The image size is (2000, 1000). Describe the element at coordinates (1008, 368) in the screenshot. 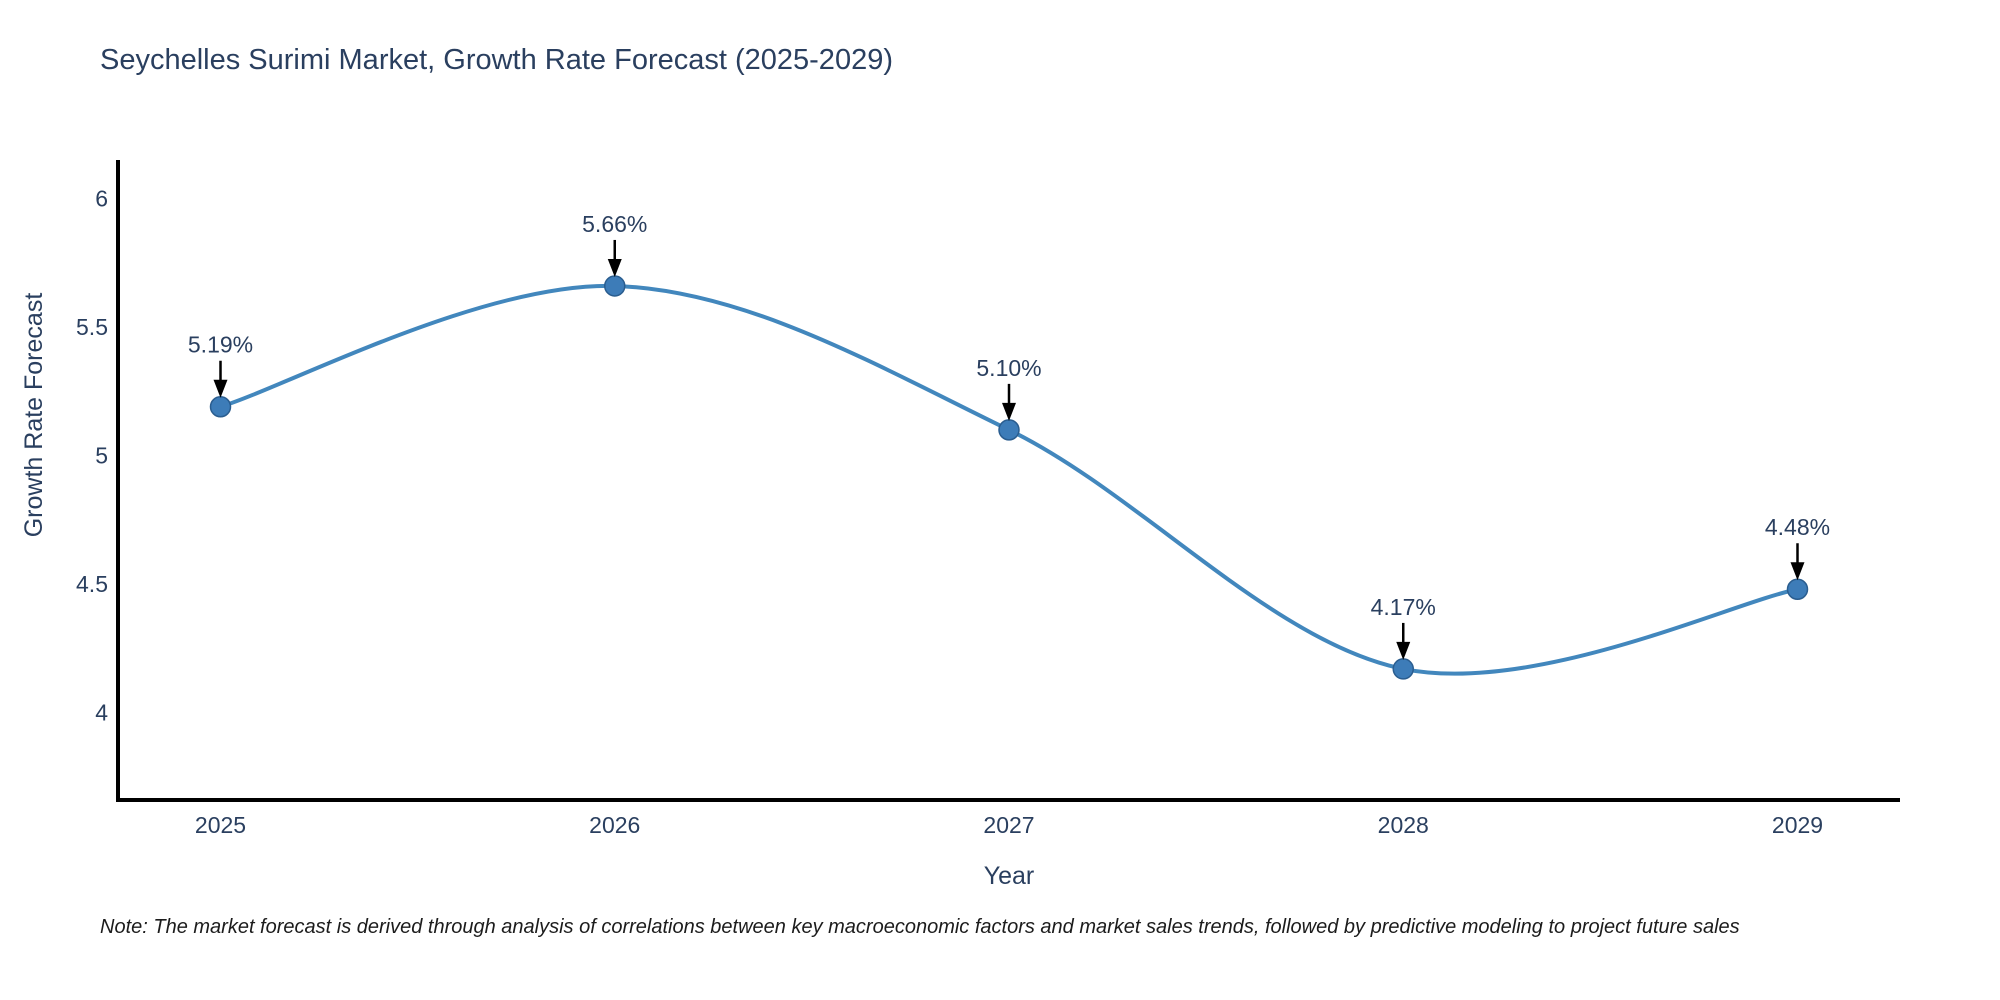

I see `point-value-label: 5.10%` at that location.